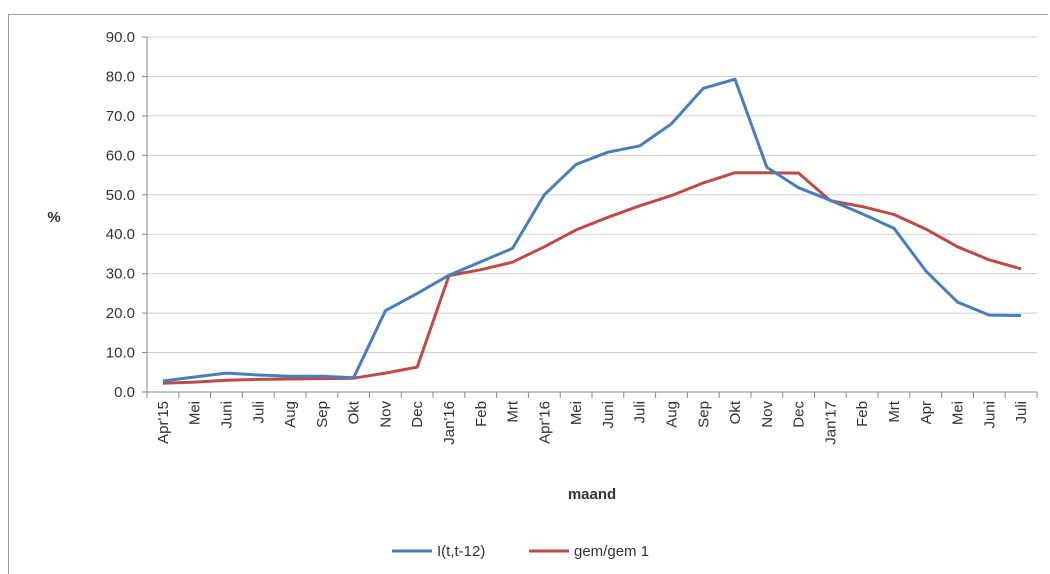 Image resolution: width=1050 pixels, height=574 pixels. What do you see at coordinates (120, 195) in the screenshot?
I see `y-tick-label: 50.0` at bounding box center [120, 195].